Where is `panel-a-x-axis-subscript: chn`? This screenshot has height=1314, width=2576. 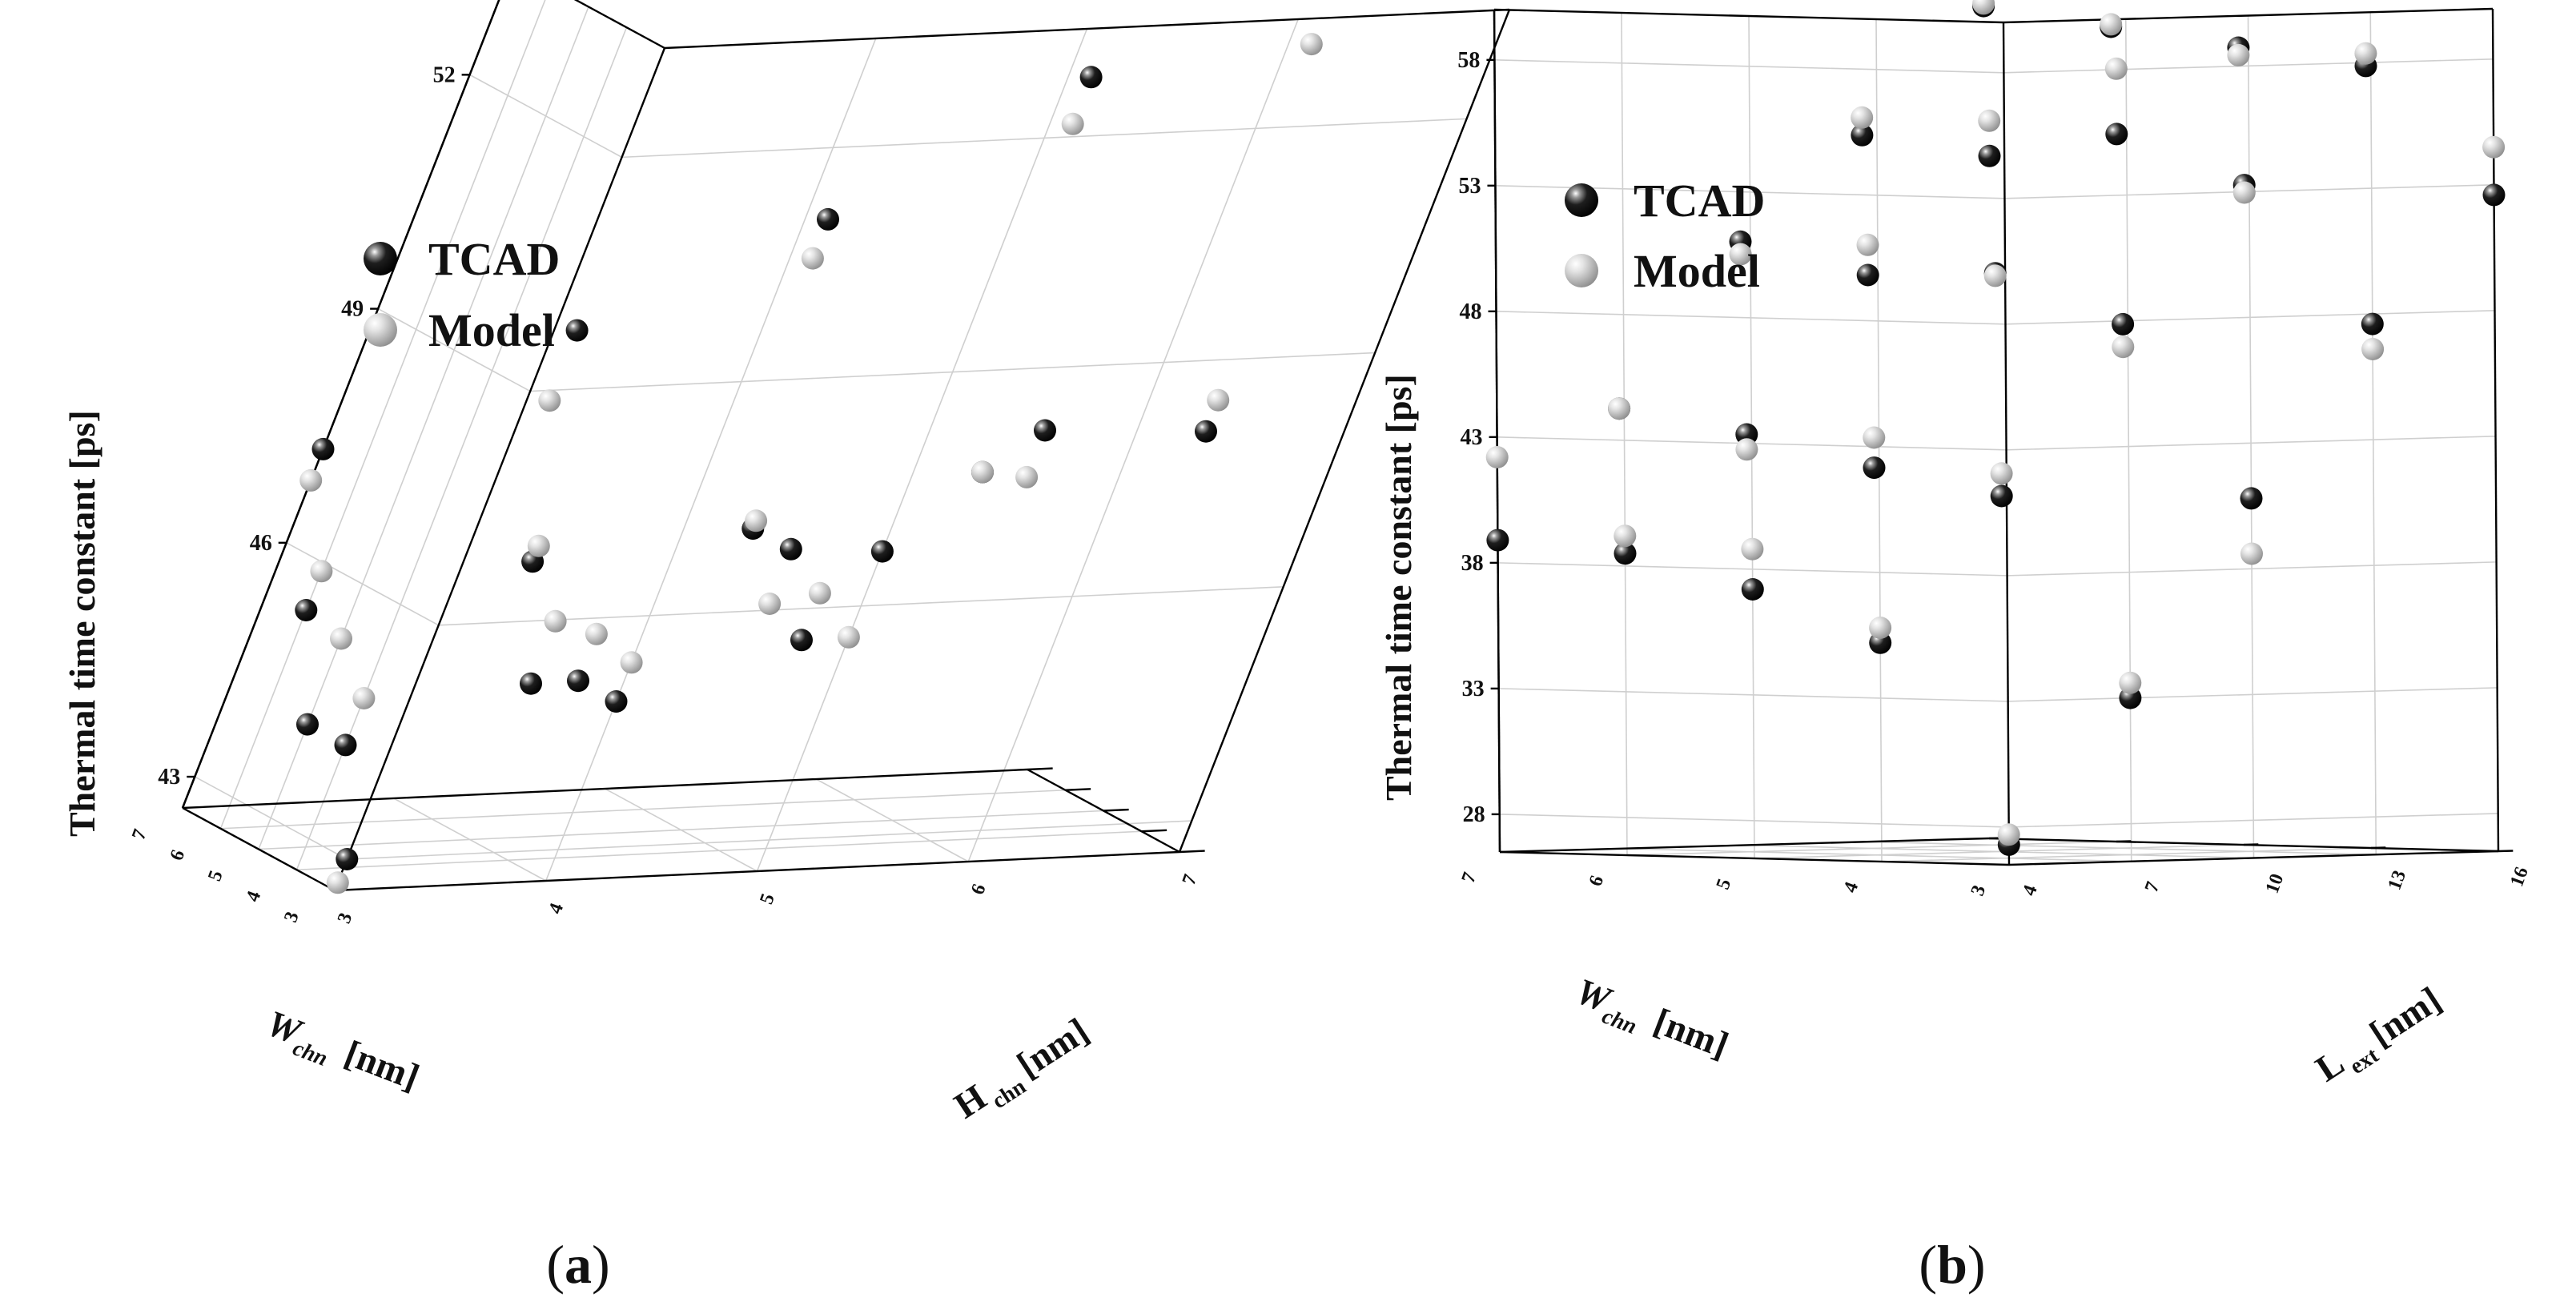 panel-a-x-axis-subscript: chn is located at coordinates (310, 1053).